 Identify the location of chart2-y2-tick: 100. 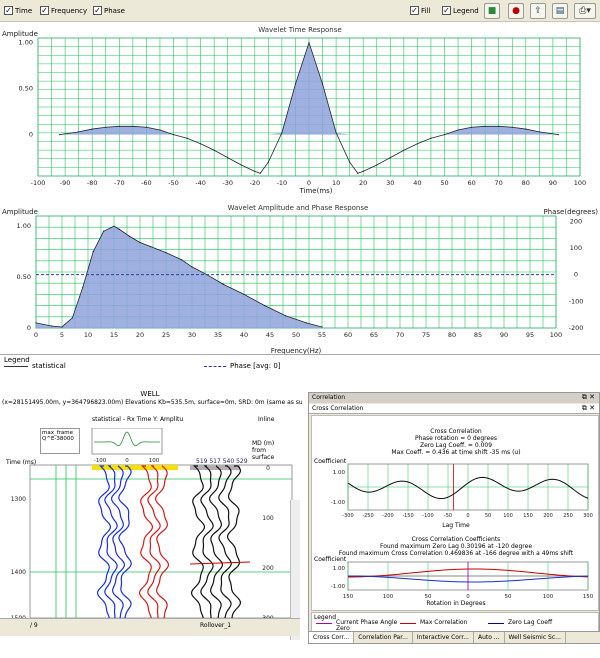
(576, 248).